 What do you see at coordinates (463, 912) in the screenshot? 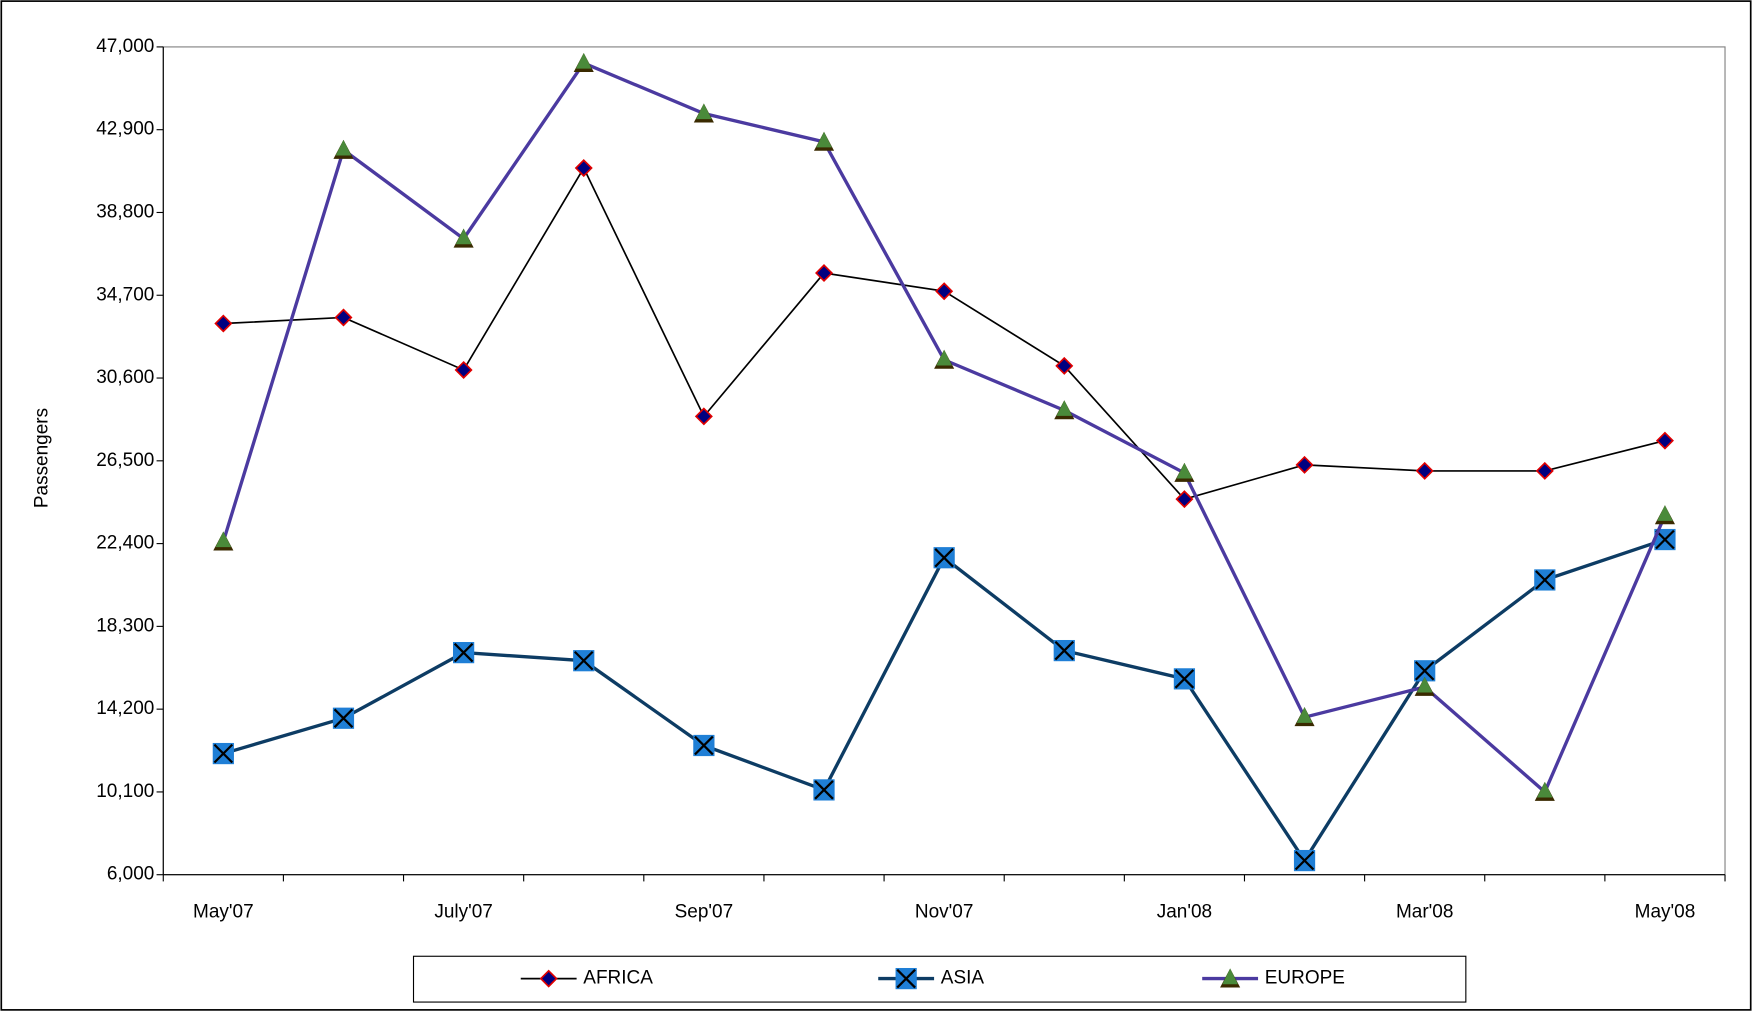
I see `x-tick-label: July'07` at bounding box center [463, 912].